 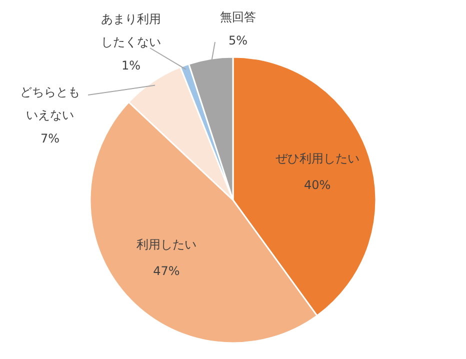 What do you see at coordinates (238, 17) in the screenshot?
I see `slice-label: 無回答` at bounding box center [238, 17].